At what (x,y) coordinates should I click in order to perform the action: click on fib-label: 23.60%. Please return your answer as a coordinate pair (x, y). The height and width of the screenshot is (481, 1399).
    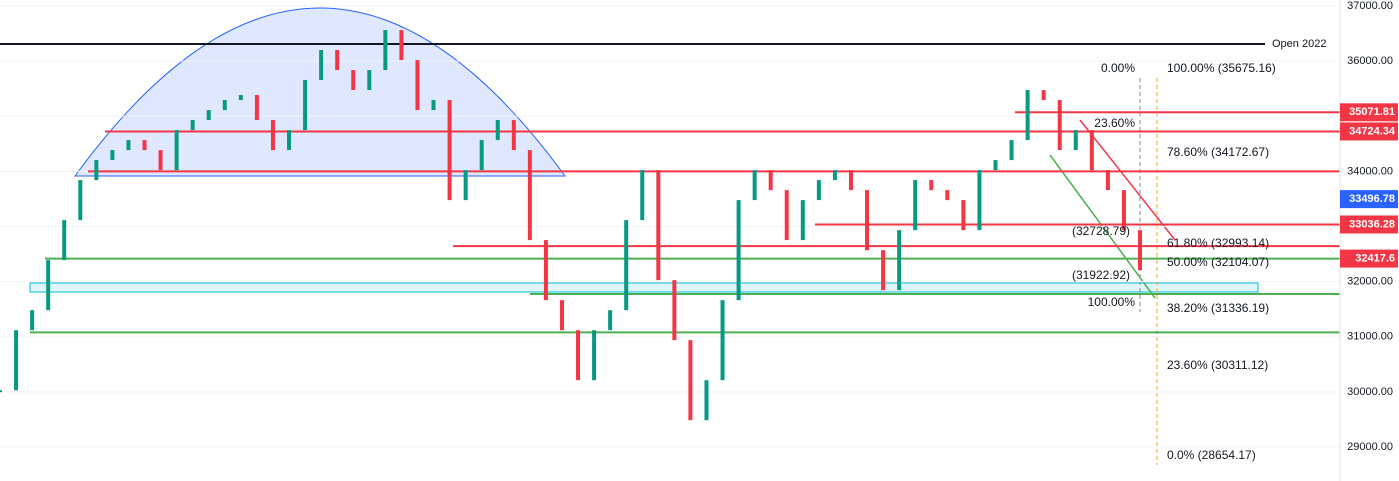
    Looking at the image, I should click on (1114, 123).